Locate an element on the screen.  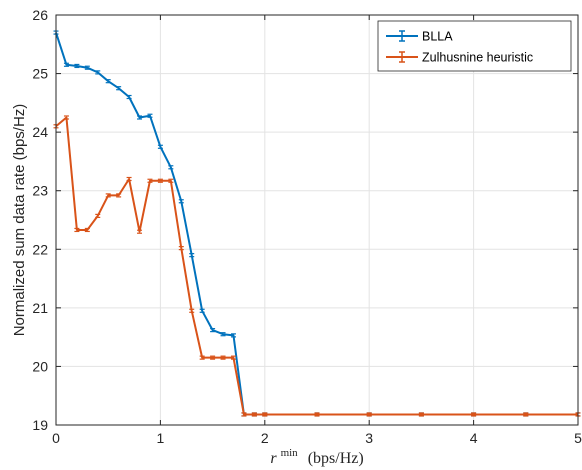
legend-entry-zulhusnine: Zulhusnine heuristic is located at coordinates (459, 58).